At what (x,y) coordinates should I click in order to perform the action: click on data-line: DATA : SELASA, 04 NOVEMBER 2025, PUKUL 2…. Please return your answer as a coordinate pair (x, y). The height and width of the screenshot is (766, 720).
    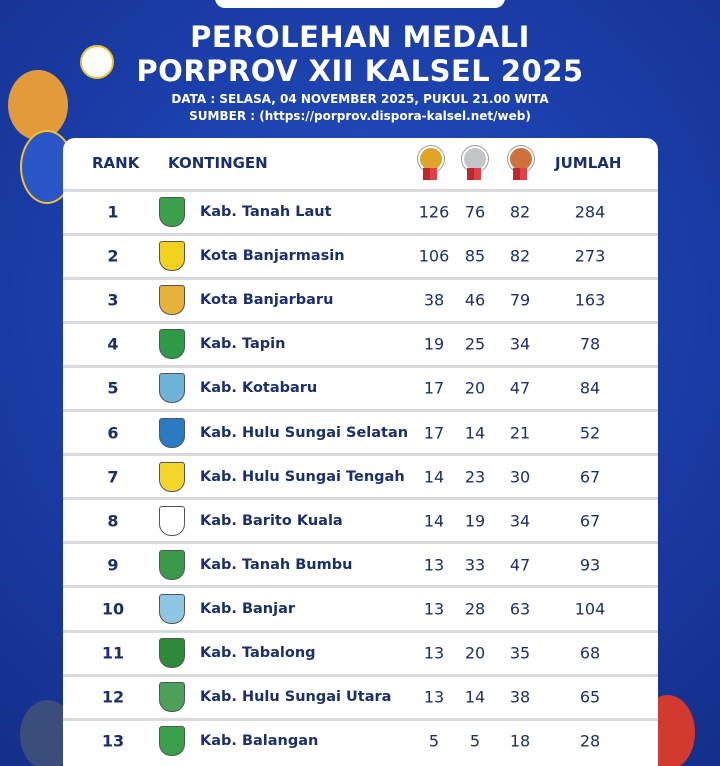
    Looking at the image, I should click on (360, 99).